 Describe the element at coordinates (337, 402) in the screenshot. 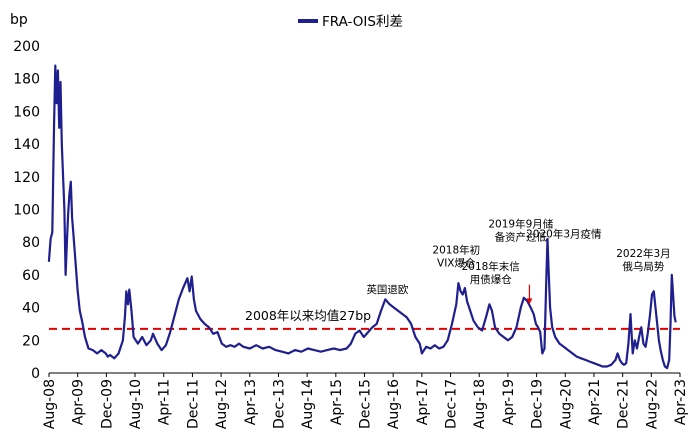

I see `x-tick-label: Apr-15` at that location.